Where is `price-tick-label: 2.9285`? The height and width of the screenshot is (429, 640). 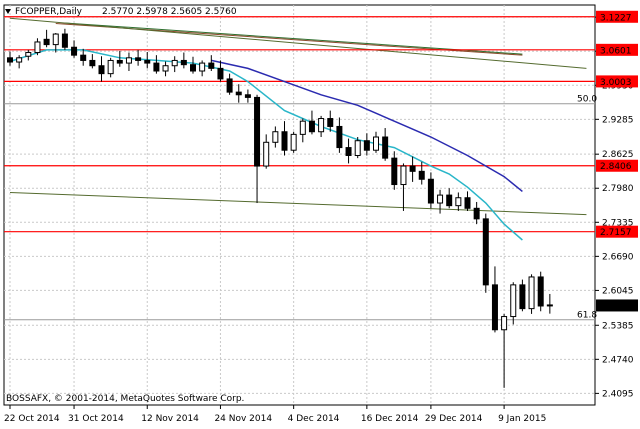 price-tick-label: 2.9285 is located at coordinates (618, 120).